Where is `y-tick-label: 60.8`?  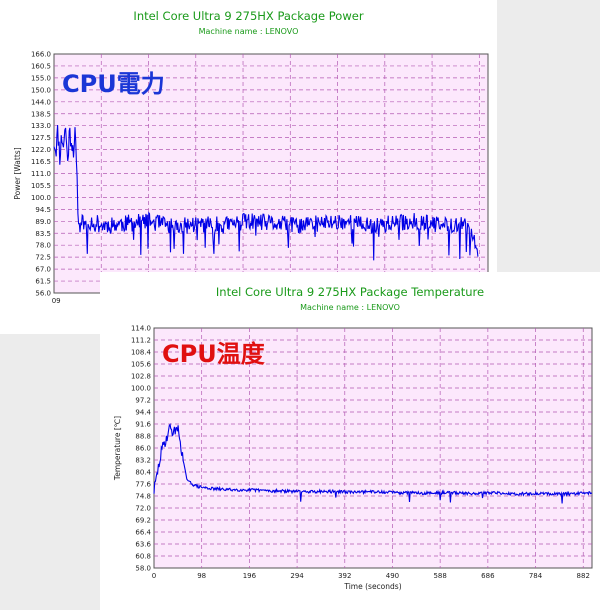 y-tick-label: 60.8 is located at coordinates (143, 557).